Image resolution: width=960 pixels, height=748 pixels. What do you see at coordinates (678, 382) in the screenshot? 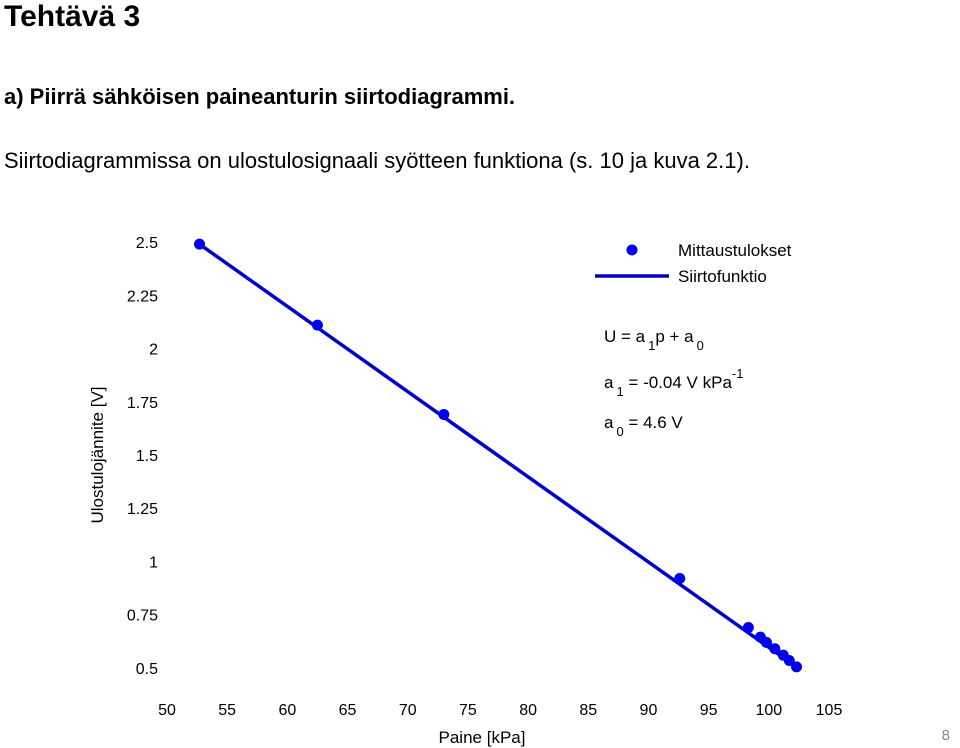
I see `equation-part: = -0.04 V kPa` at bounding box center [678, 382].